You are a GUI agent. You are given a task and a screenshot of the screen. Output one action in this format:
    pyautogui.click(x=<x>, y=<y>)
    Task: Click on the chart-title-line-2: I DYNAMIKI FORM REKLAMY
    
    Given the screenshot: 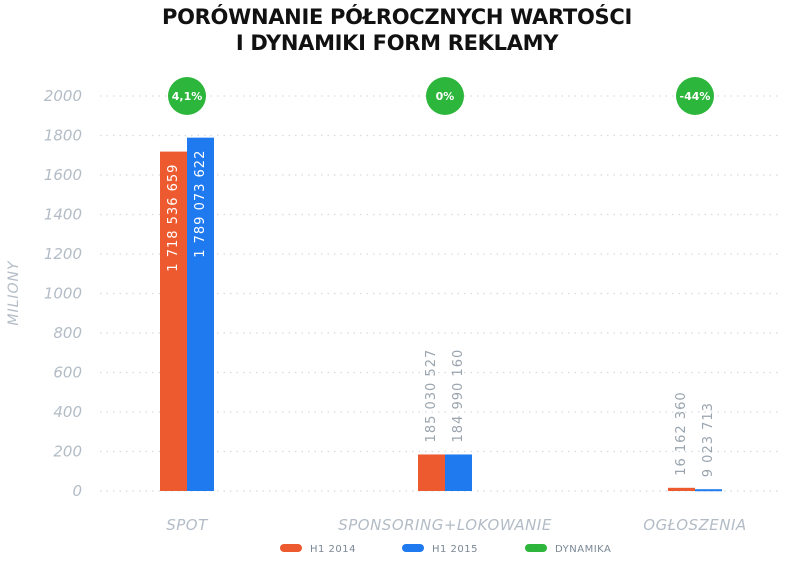 What is the action you would take?
    pyautogui.click(x=397, y=43)
    